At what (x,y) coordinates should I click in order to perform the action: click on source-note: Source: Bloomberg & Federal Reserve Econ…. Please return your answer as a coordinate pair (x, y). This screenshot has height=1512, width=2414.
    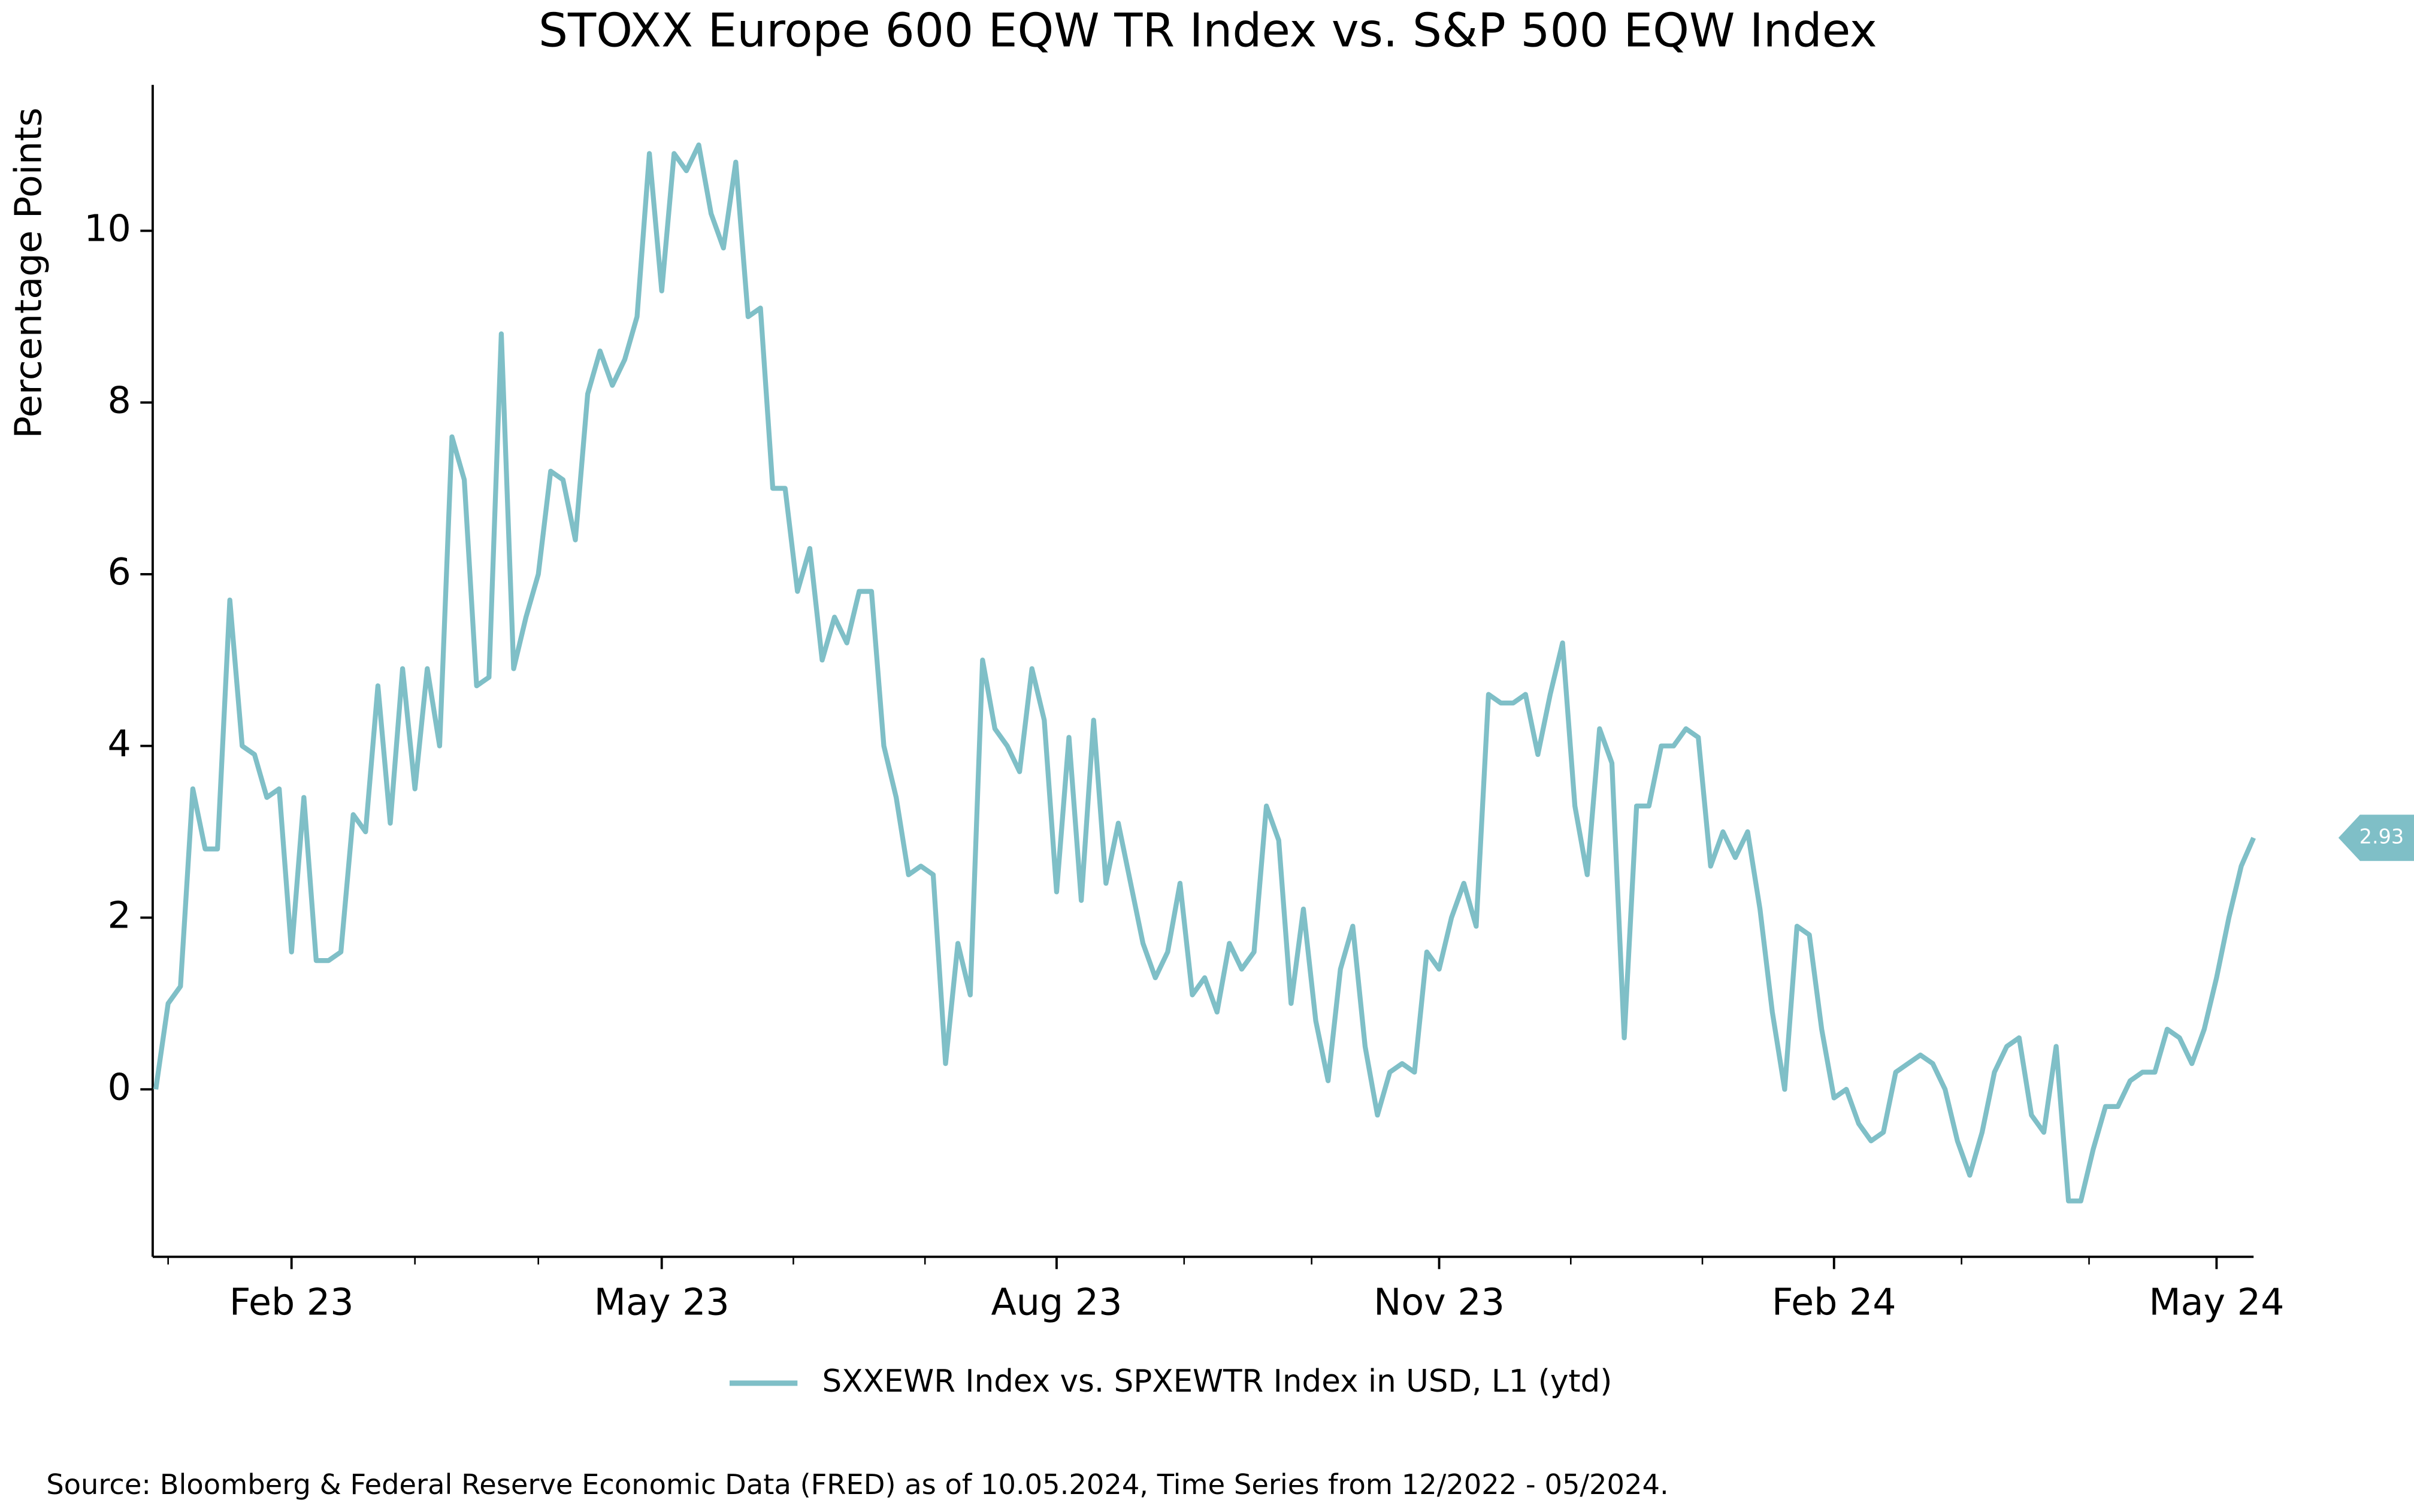
    Looking at the image, I should click on (857, 1484).